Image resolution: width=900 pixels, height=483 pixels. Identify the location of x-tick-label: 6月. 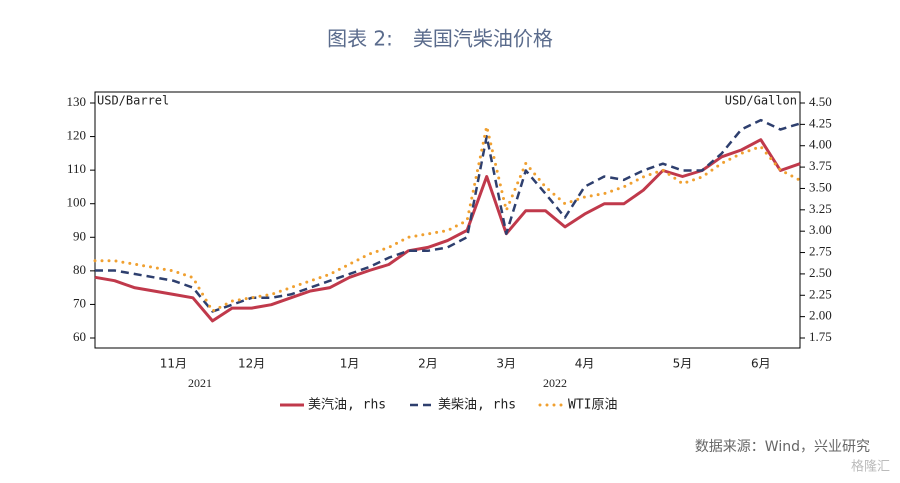
(761, 364).